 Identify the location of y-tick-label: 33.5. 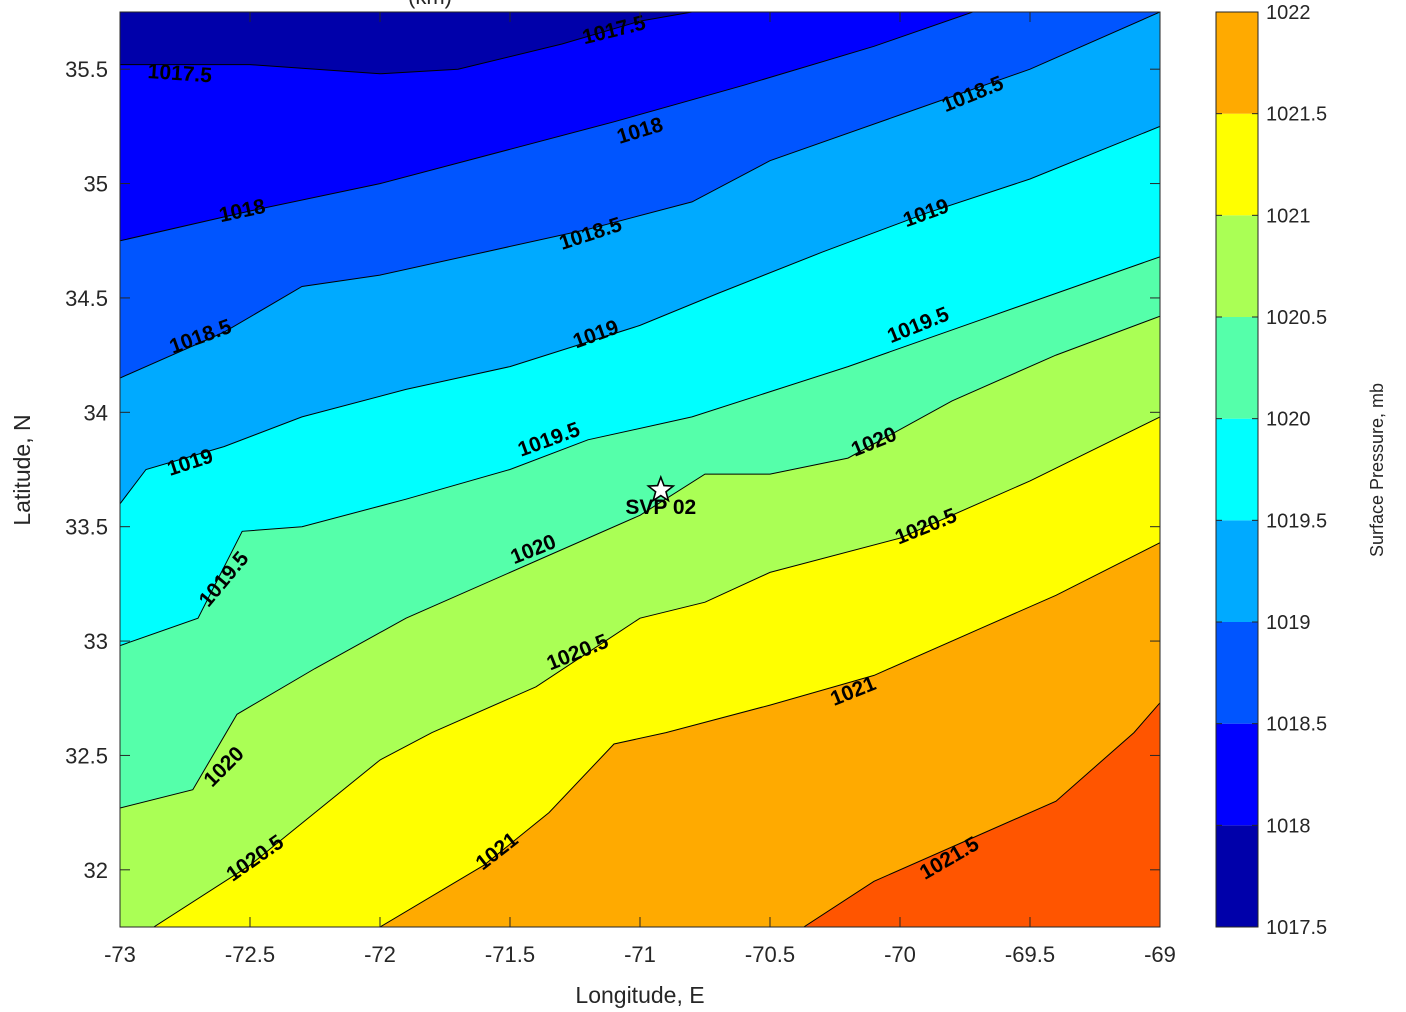
(86, 527).